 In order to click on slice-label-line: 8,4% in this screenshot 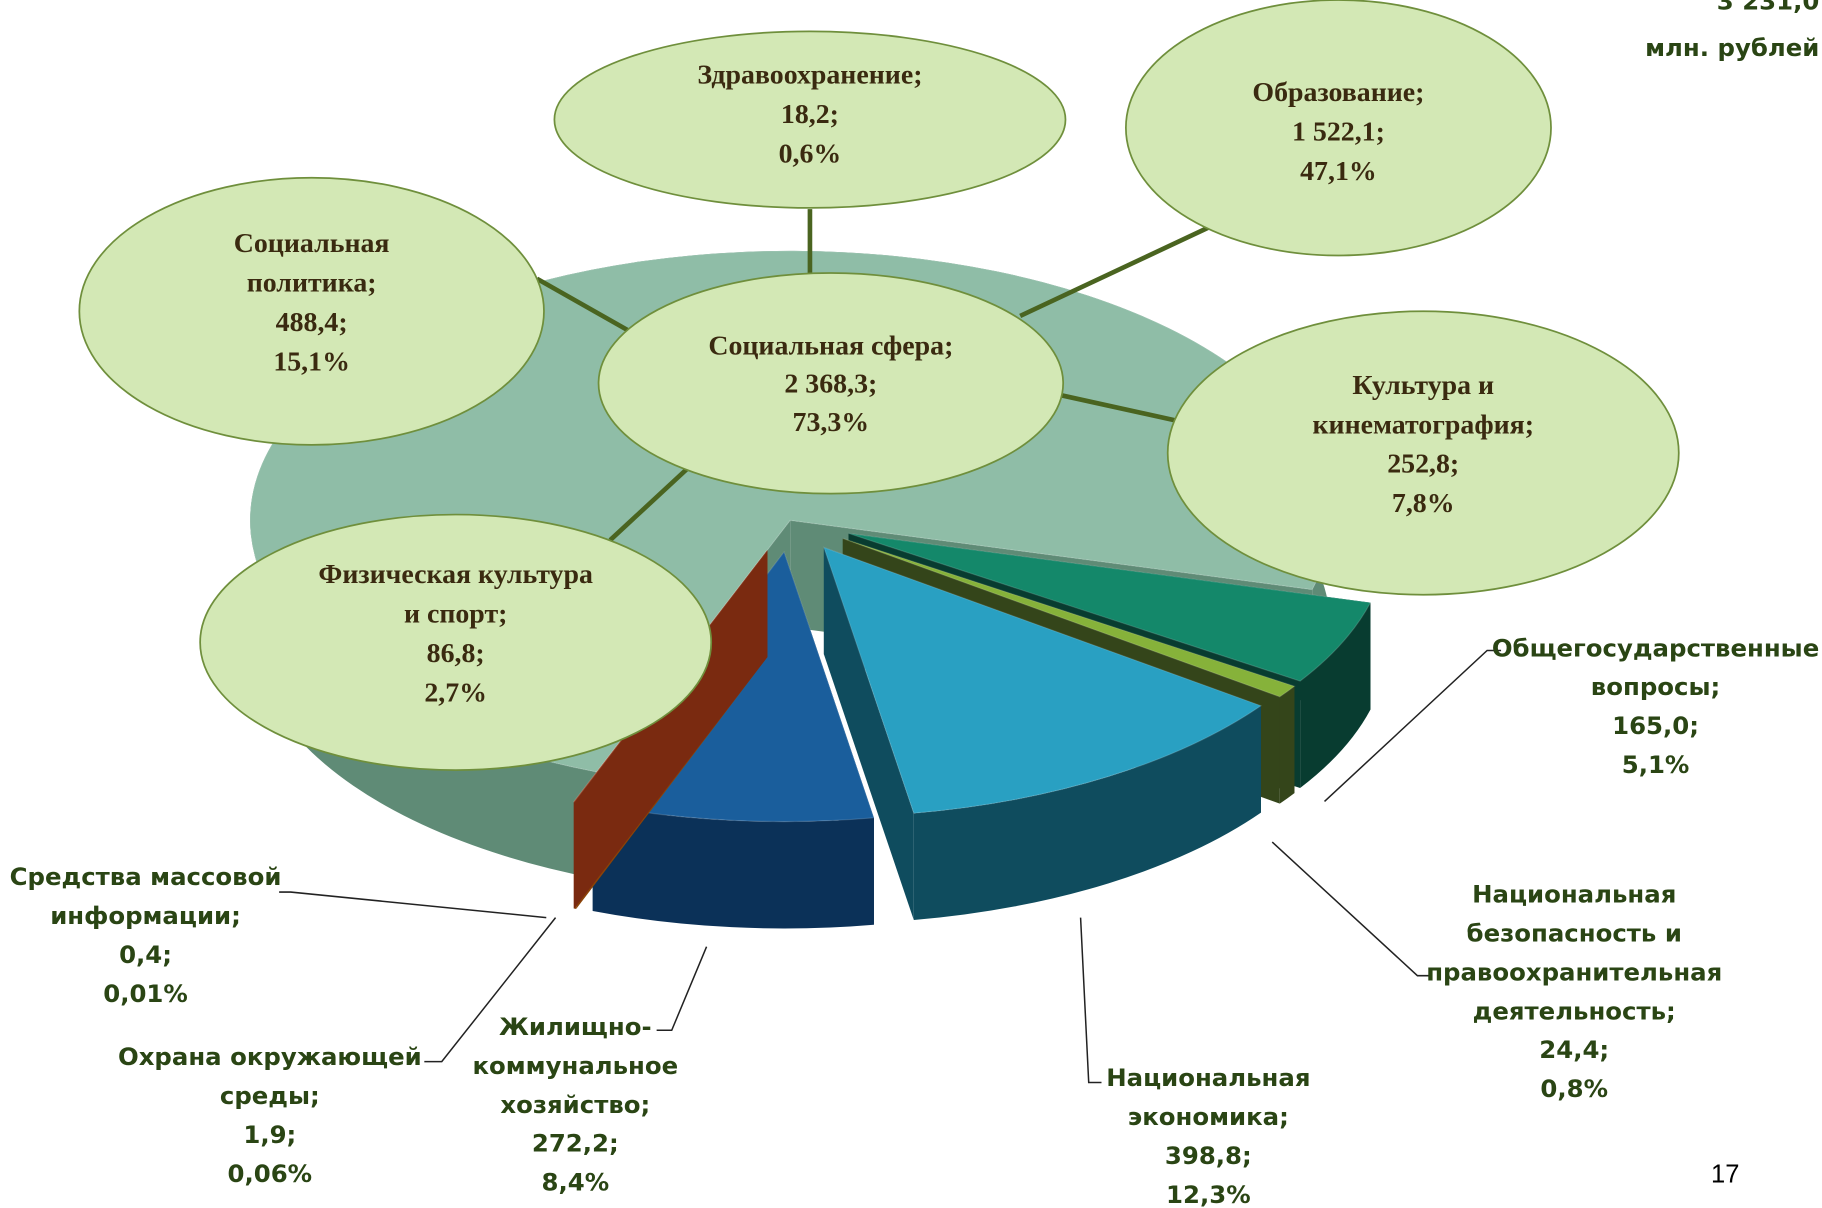, I will do `click(576, 1182)`.